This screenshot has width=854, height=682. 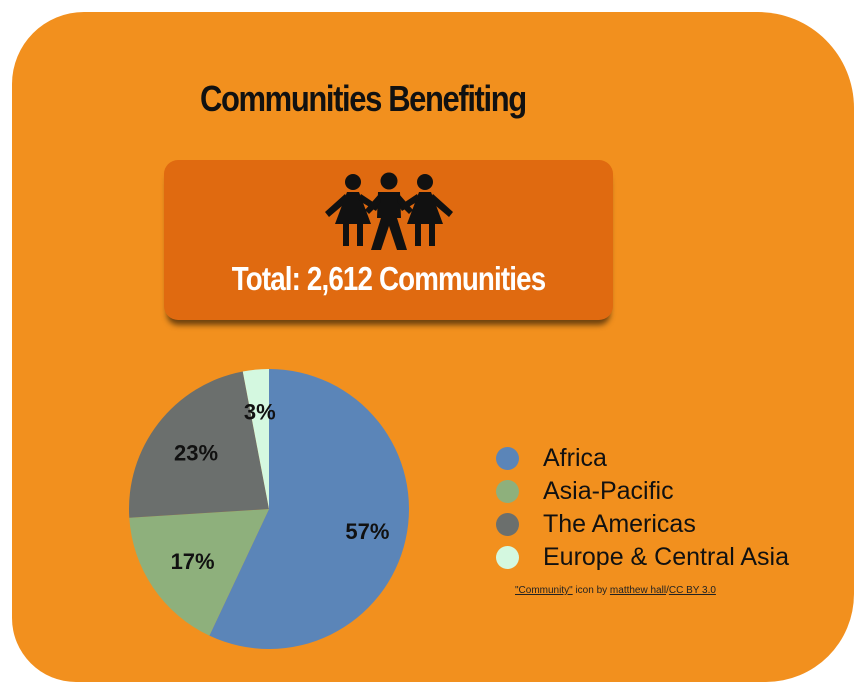 I want to click on legend-item-the-americas: The Americas, so click(x=642, y=524).